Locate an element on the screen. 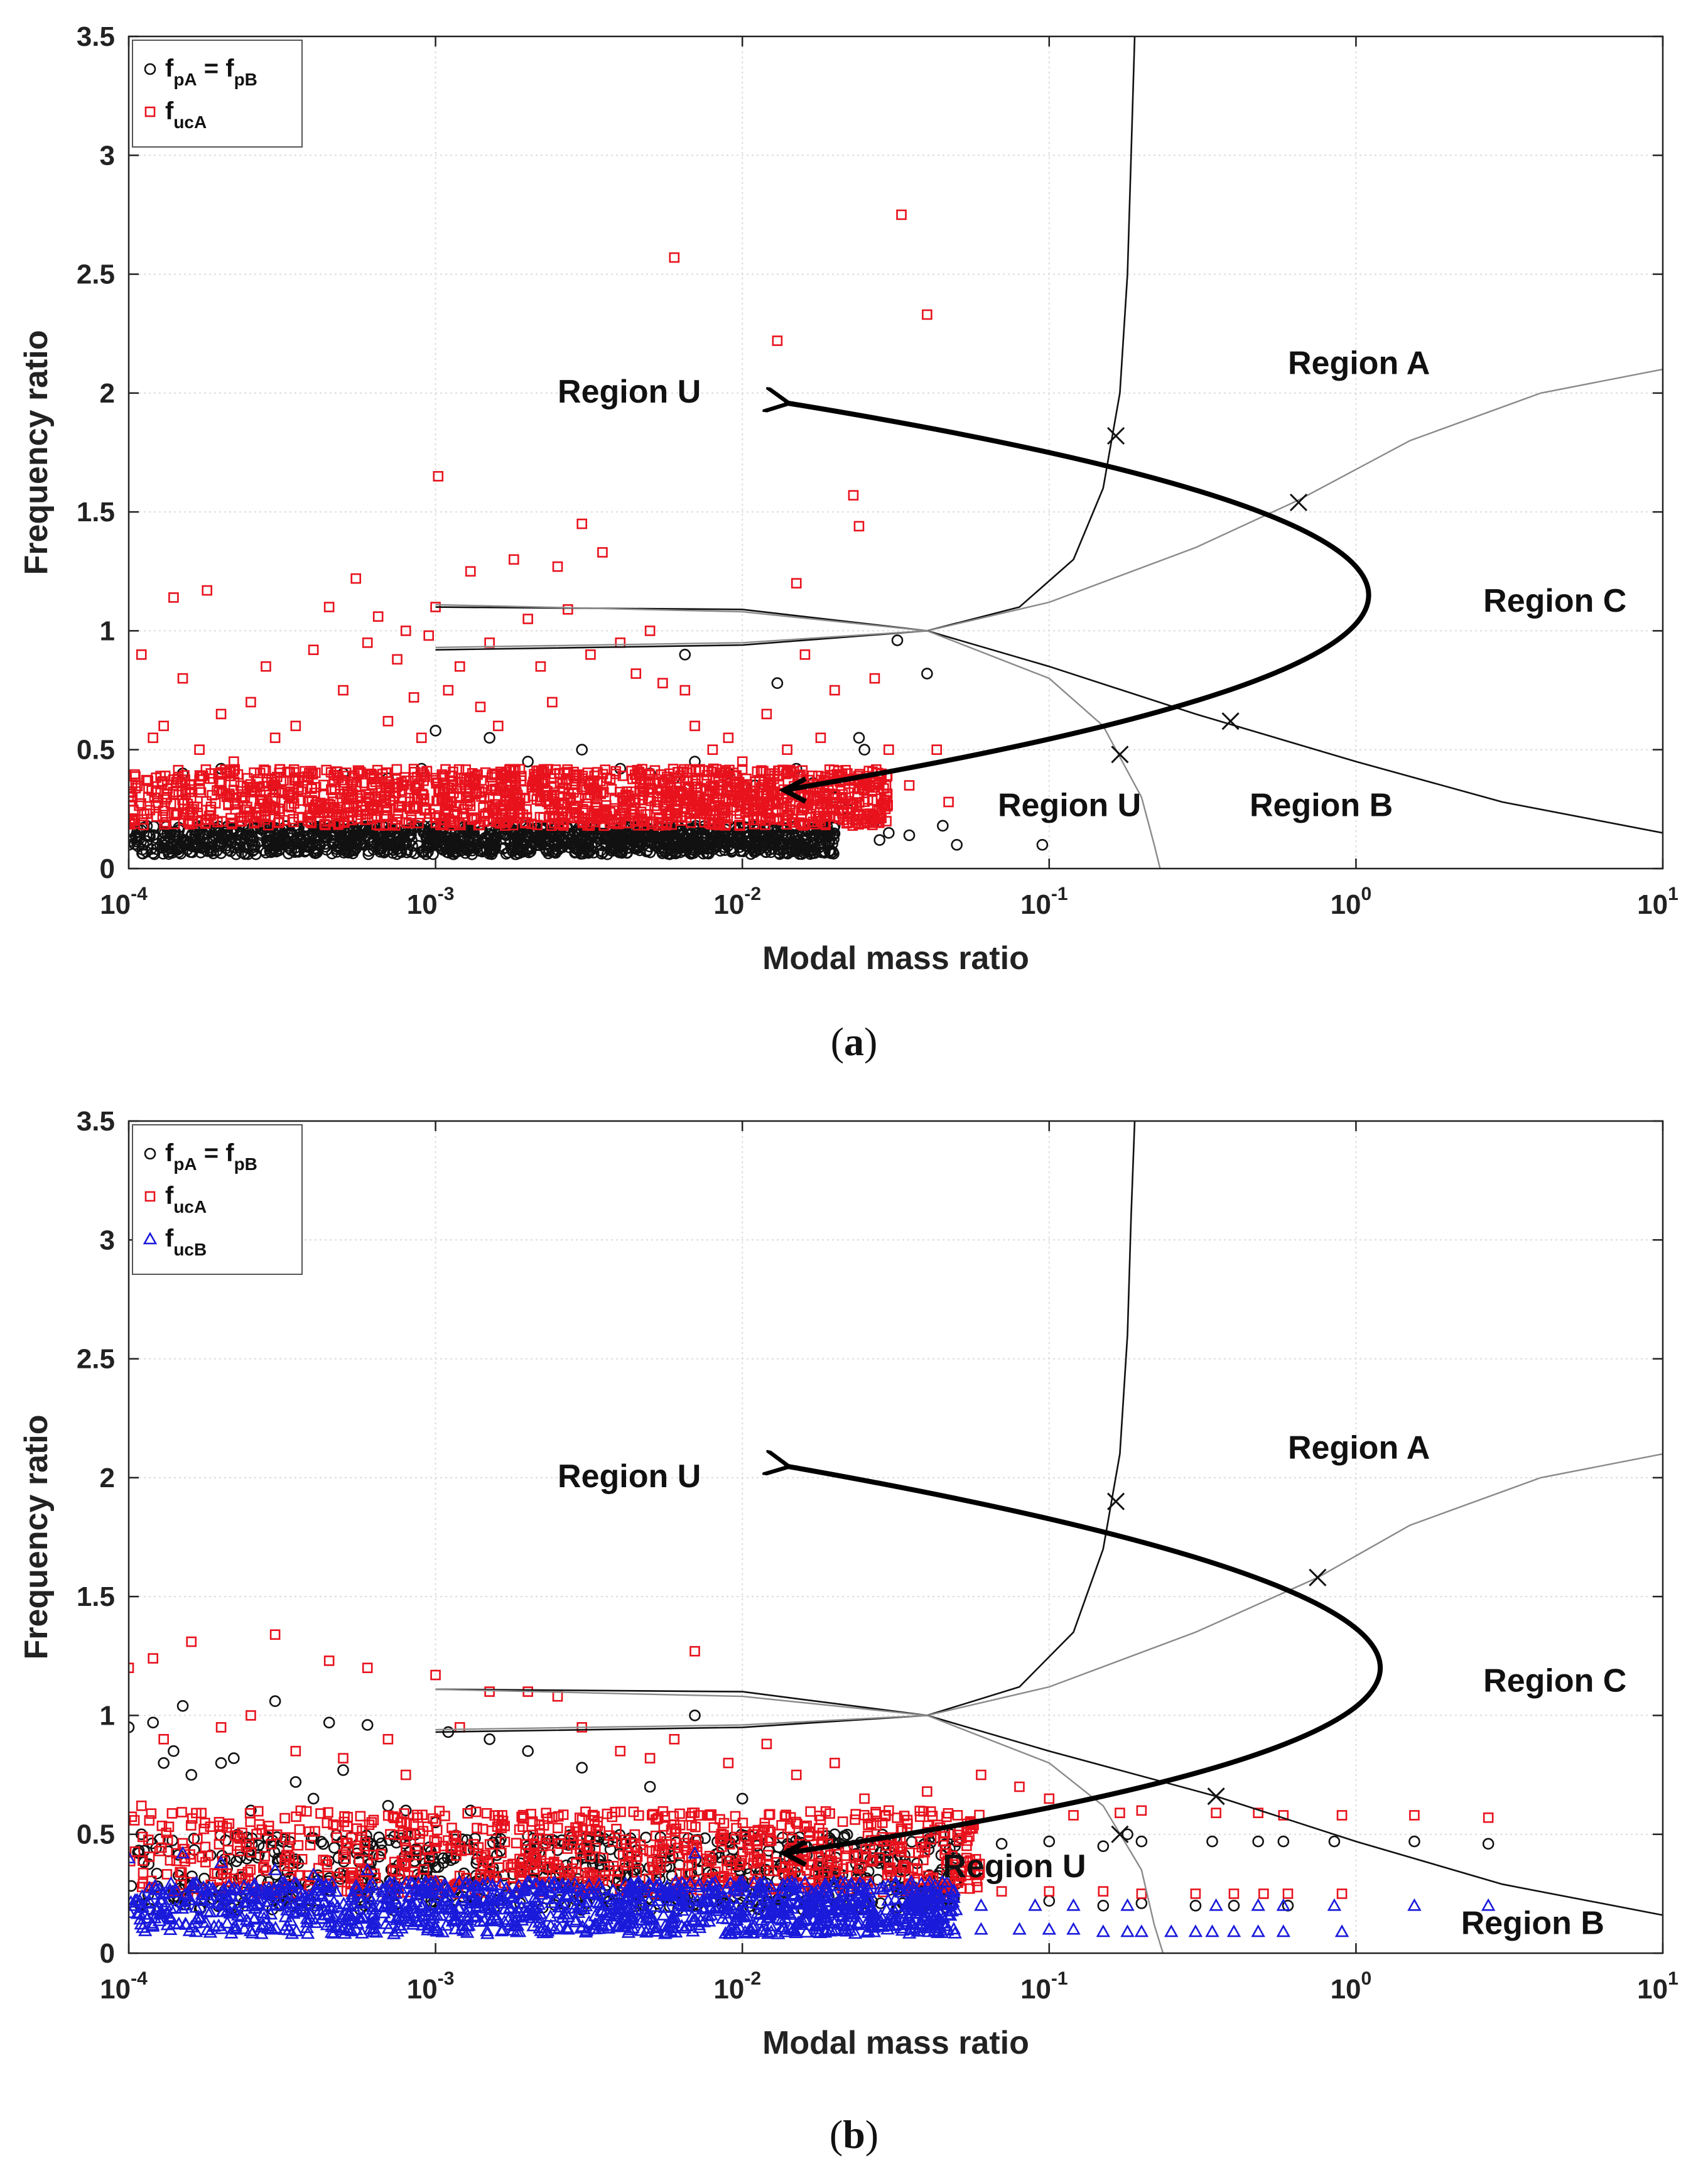 Image resolution: width=1708 pixels, height=2173 pixels. x-tick-label: 10-4 is located at coordinates (124, 902).